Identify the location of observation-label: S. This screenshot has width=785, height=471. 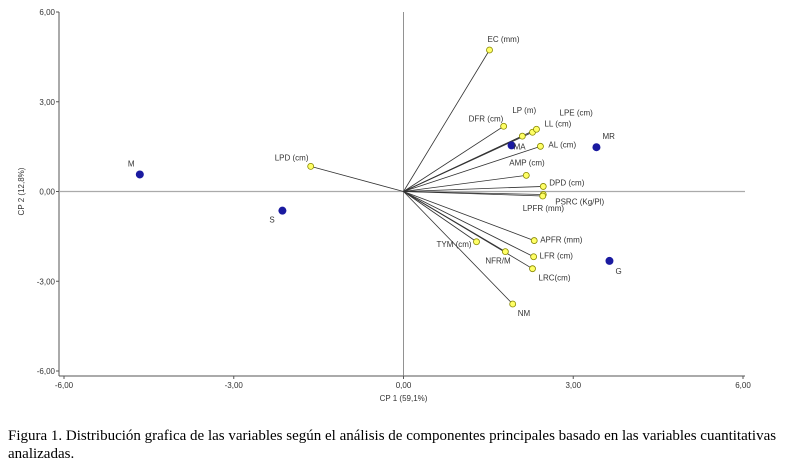
(271, 220).